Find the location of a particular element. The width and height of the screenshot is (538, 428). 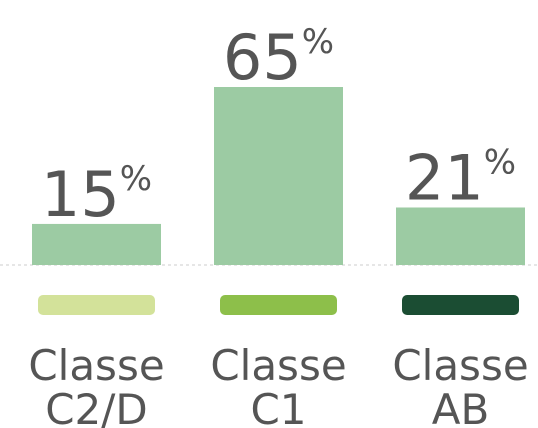

x-tick-label: Classe C1 is located at coordinates (278, 384).